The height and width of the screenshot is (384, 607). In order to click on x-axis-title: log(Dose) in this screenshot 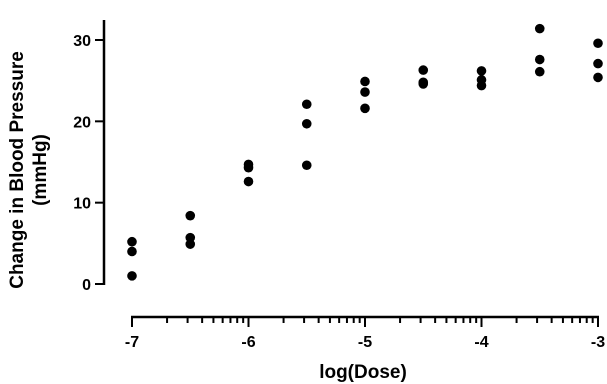, I will do `click(363, 372)`.